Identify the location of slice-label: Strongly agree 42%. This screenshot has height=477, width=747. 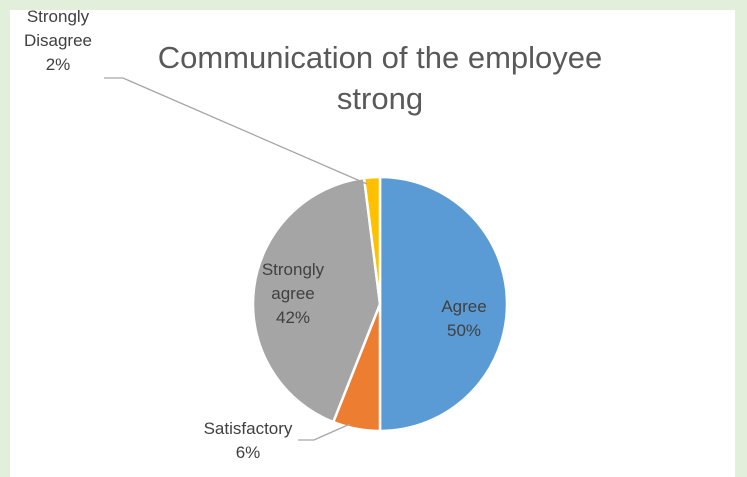
(293, 293).